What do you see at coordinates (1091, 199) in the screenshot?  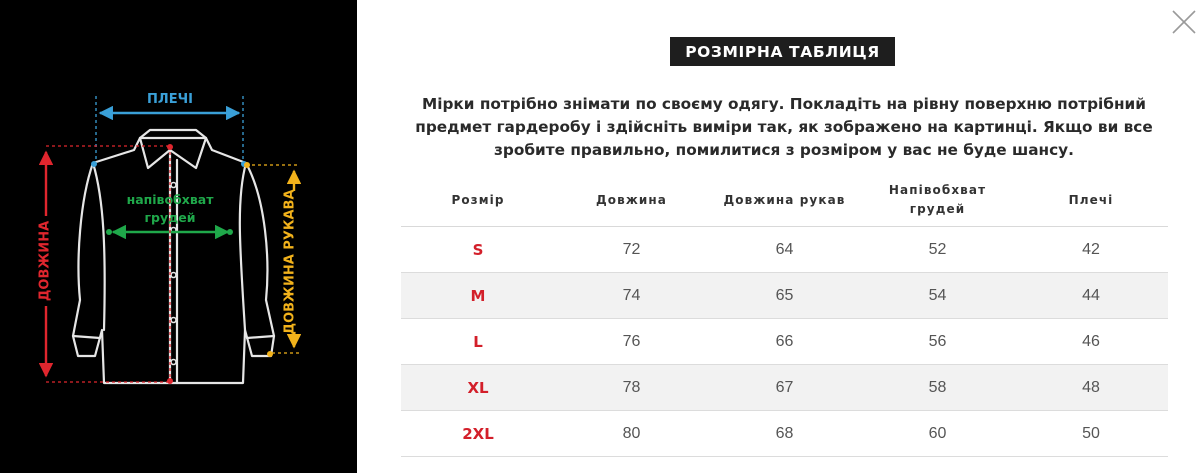 I see `header-shoulders: Плечі` at bounding box center [1091, 199].